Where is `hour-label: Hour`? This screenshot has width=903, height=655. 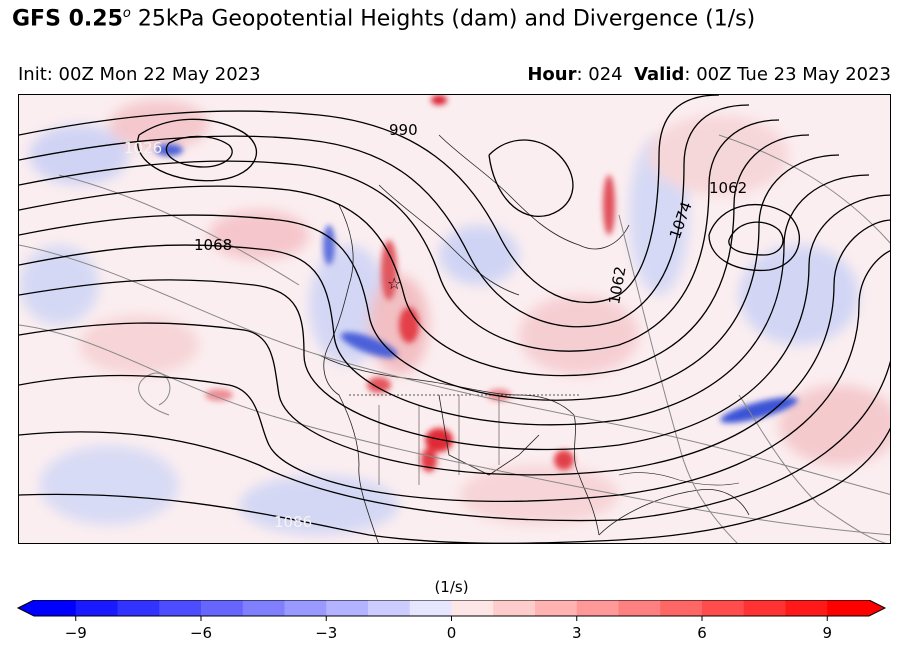 hour-label: Hour is located at coordinates (552, 74).